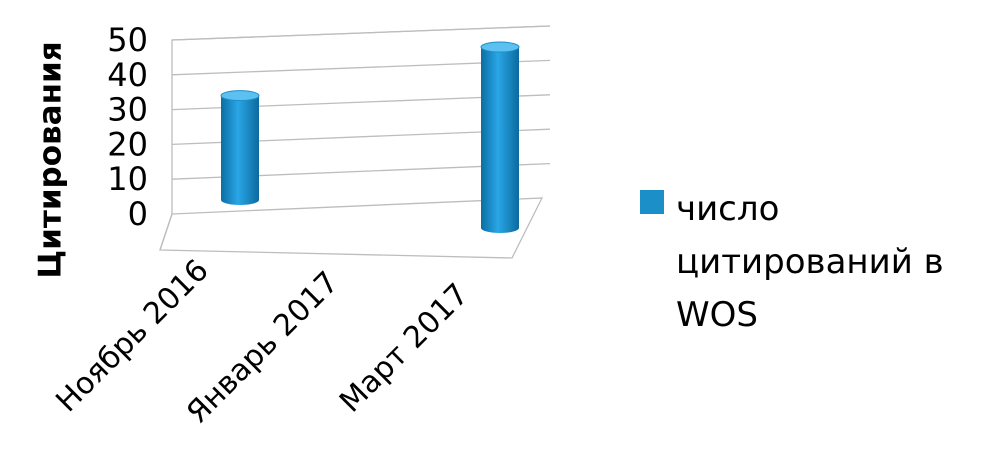 This screenshot has height=474, width=982. What do you see at coordinates (370, 137) in the screenshot?
I see `bars` at bounding box center [370, 137].